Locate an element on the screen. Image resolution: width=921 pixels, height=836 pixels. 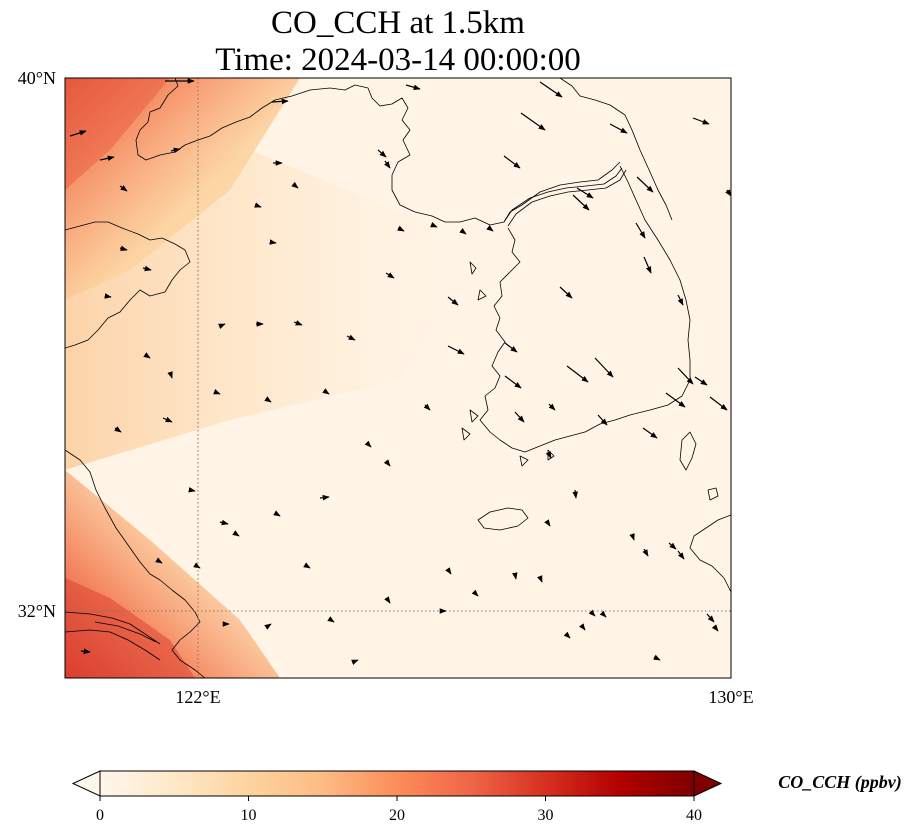
coastline-dmz-border is located at coordinates (565, 197).